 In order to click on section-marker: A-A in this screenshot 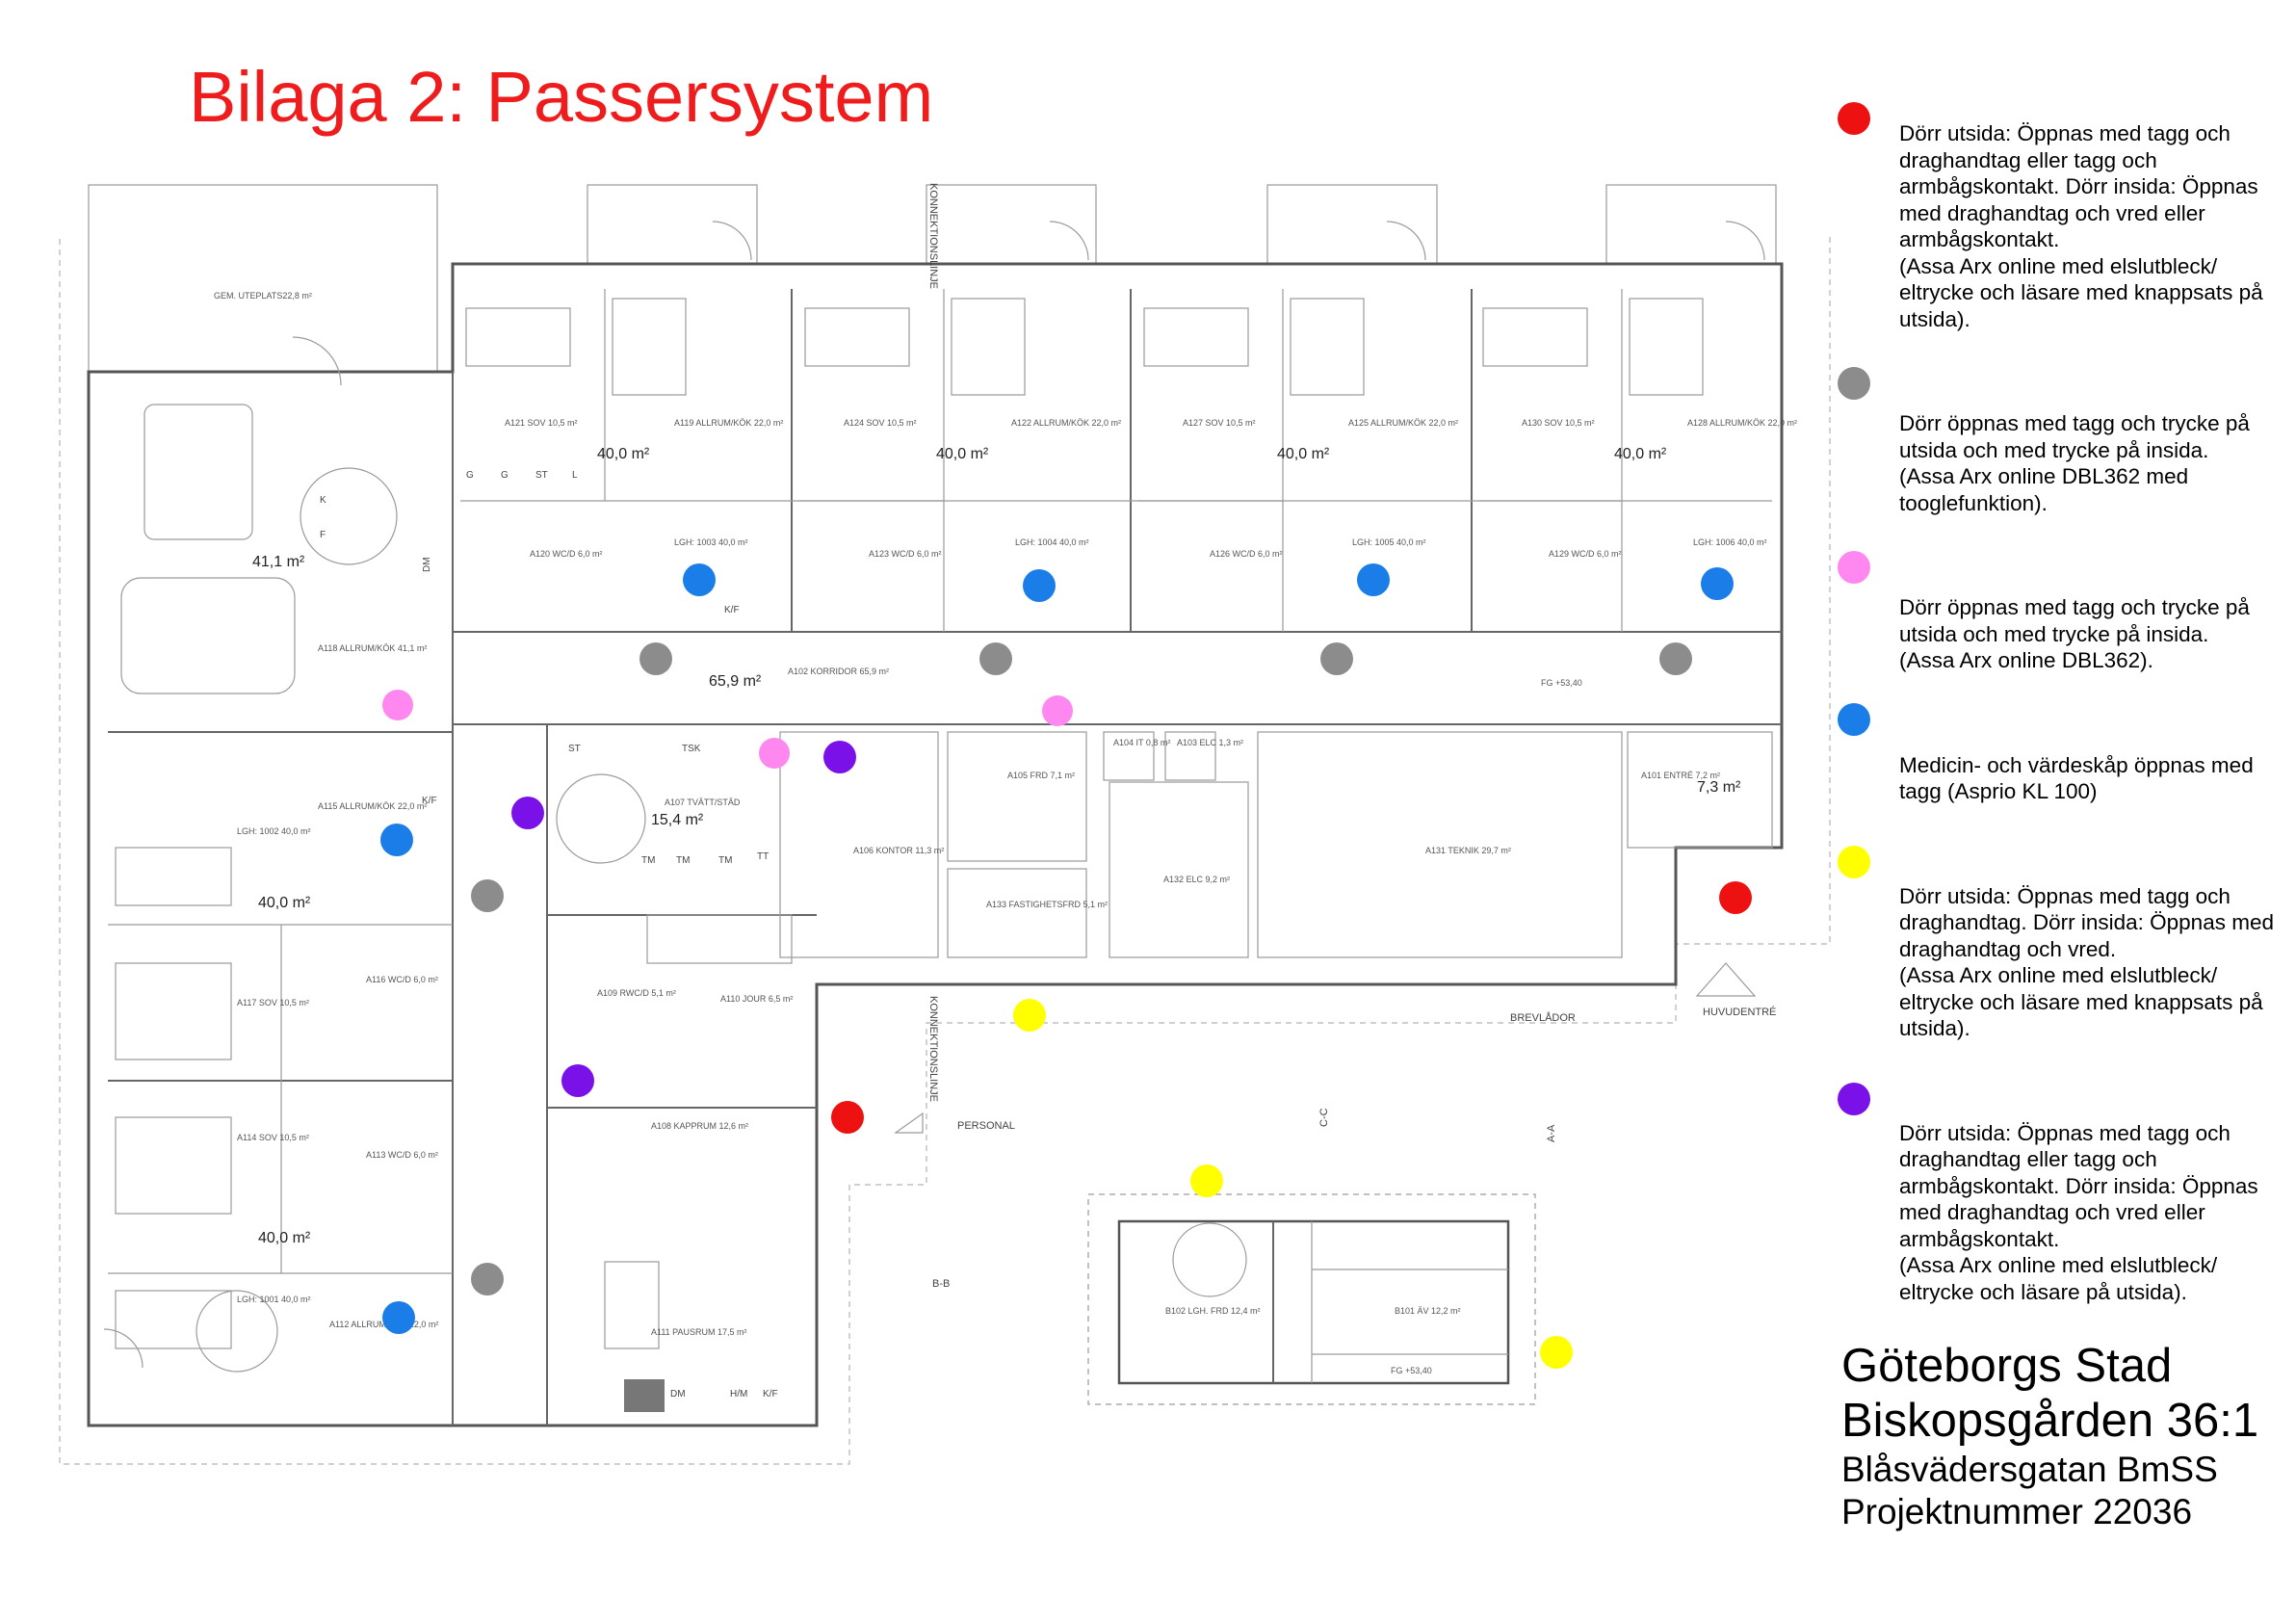, I will do `click(1551, 1133)`.